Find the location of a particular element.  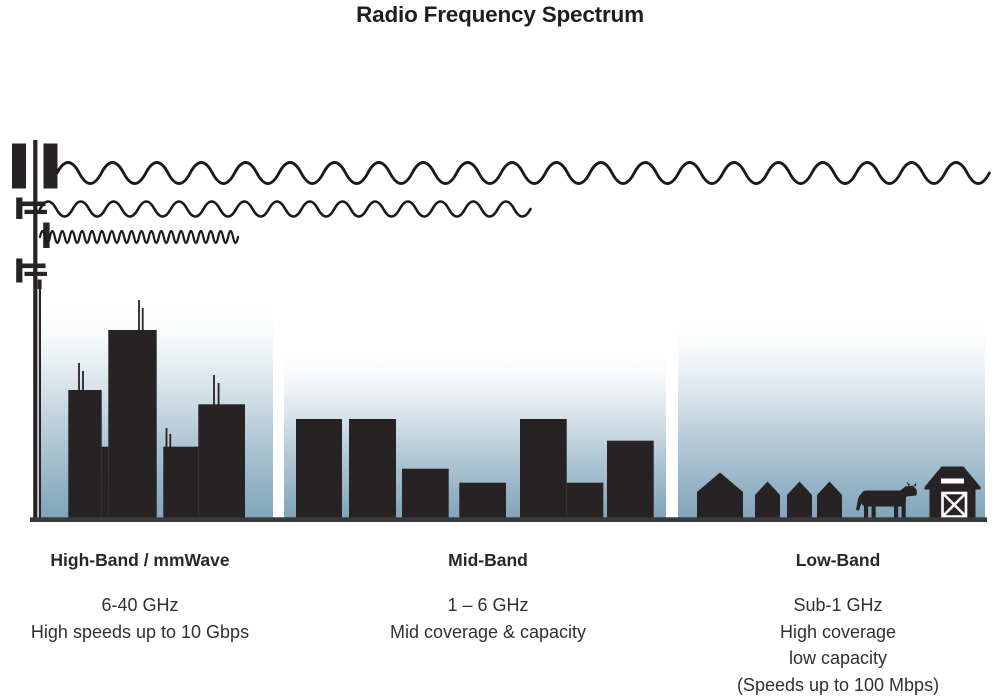

cow-icon is located at coordinates (886, 500).